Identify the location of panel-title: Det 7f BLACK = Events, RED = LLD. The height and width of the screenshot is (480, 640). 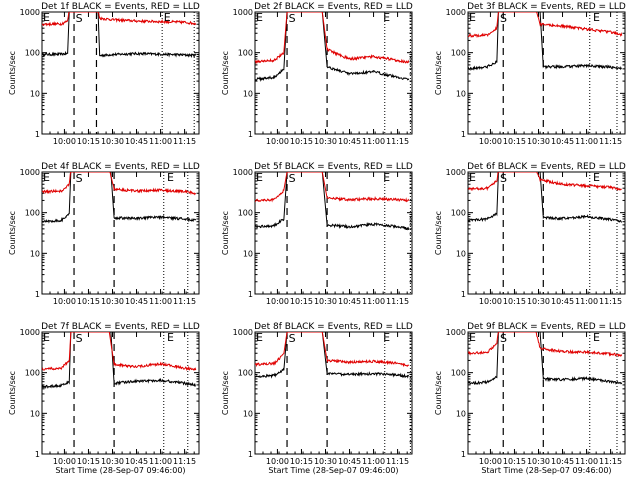
(120, 327).